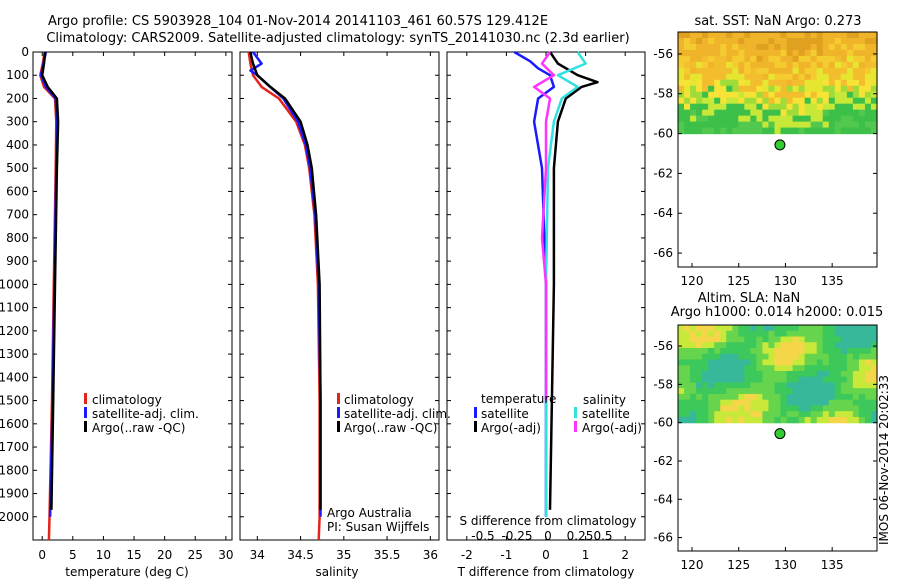 This screenshot has height=580, width=900. What do you see at coordinates (338, 412) in the screenshot?
I see `legend-swatch-satellite` at bounding box center [338, 412].